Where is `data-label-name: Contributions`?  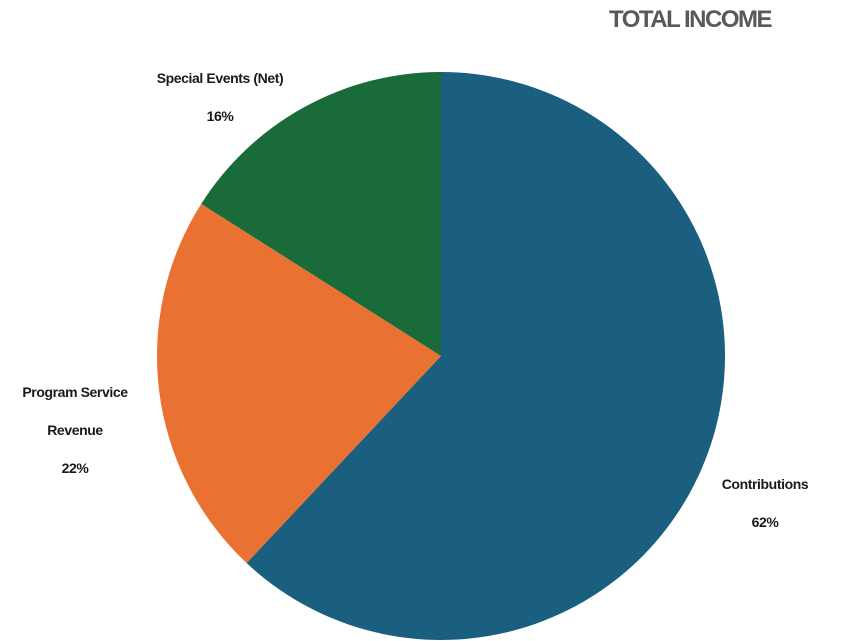 data-label-name: Contributions is located at coordinates (765, 484).